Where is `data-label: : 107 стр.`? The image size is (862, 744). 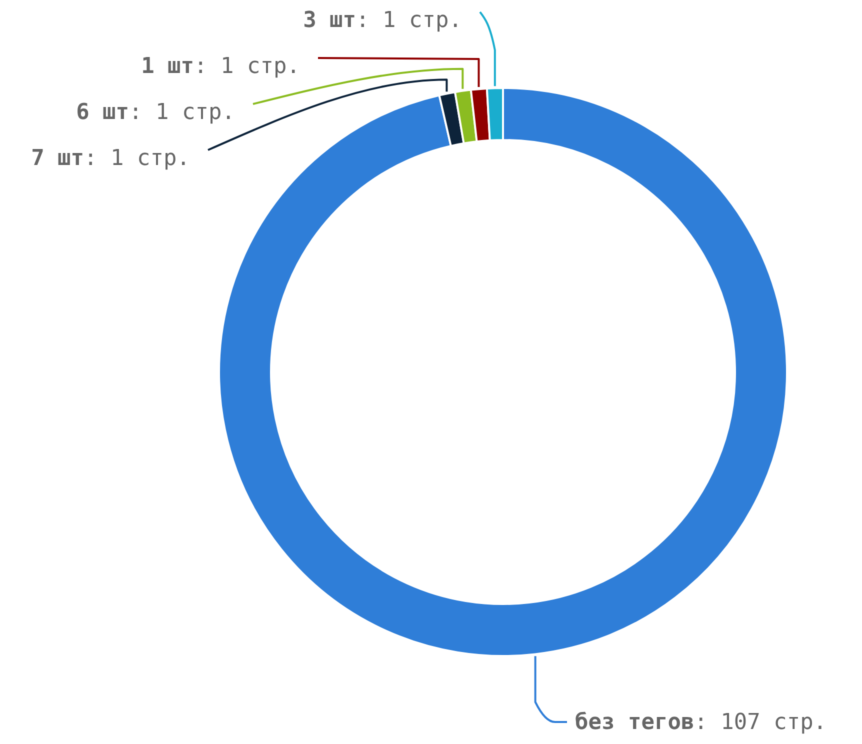
data-label: : 107 стр. is located at coordinates (760, 722).